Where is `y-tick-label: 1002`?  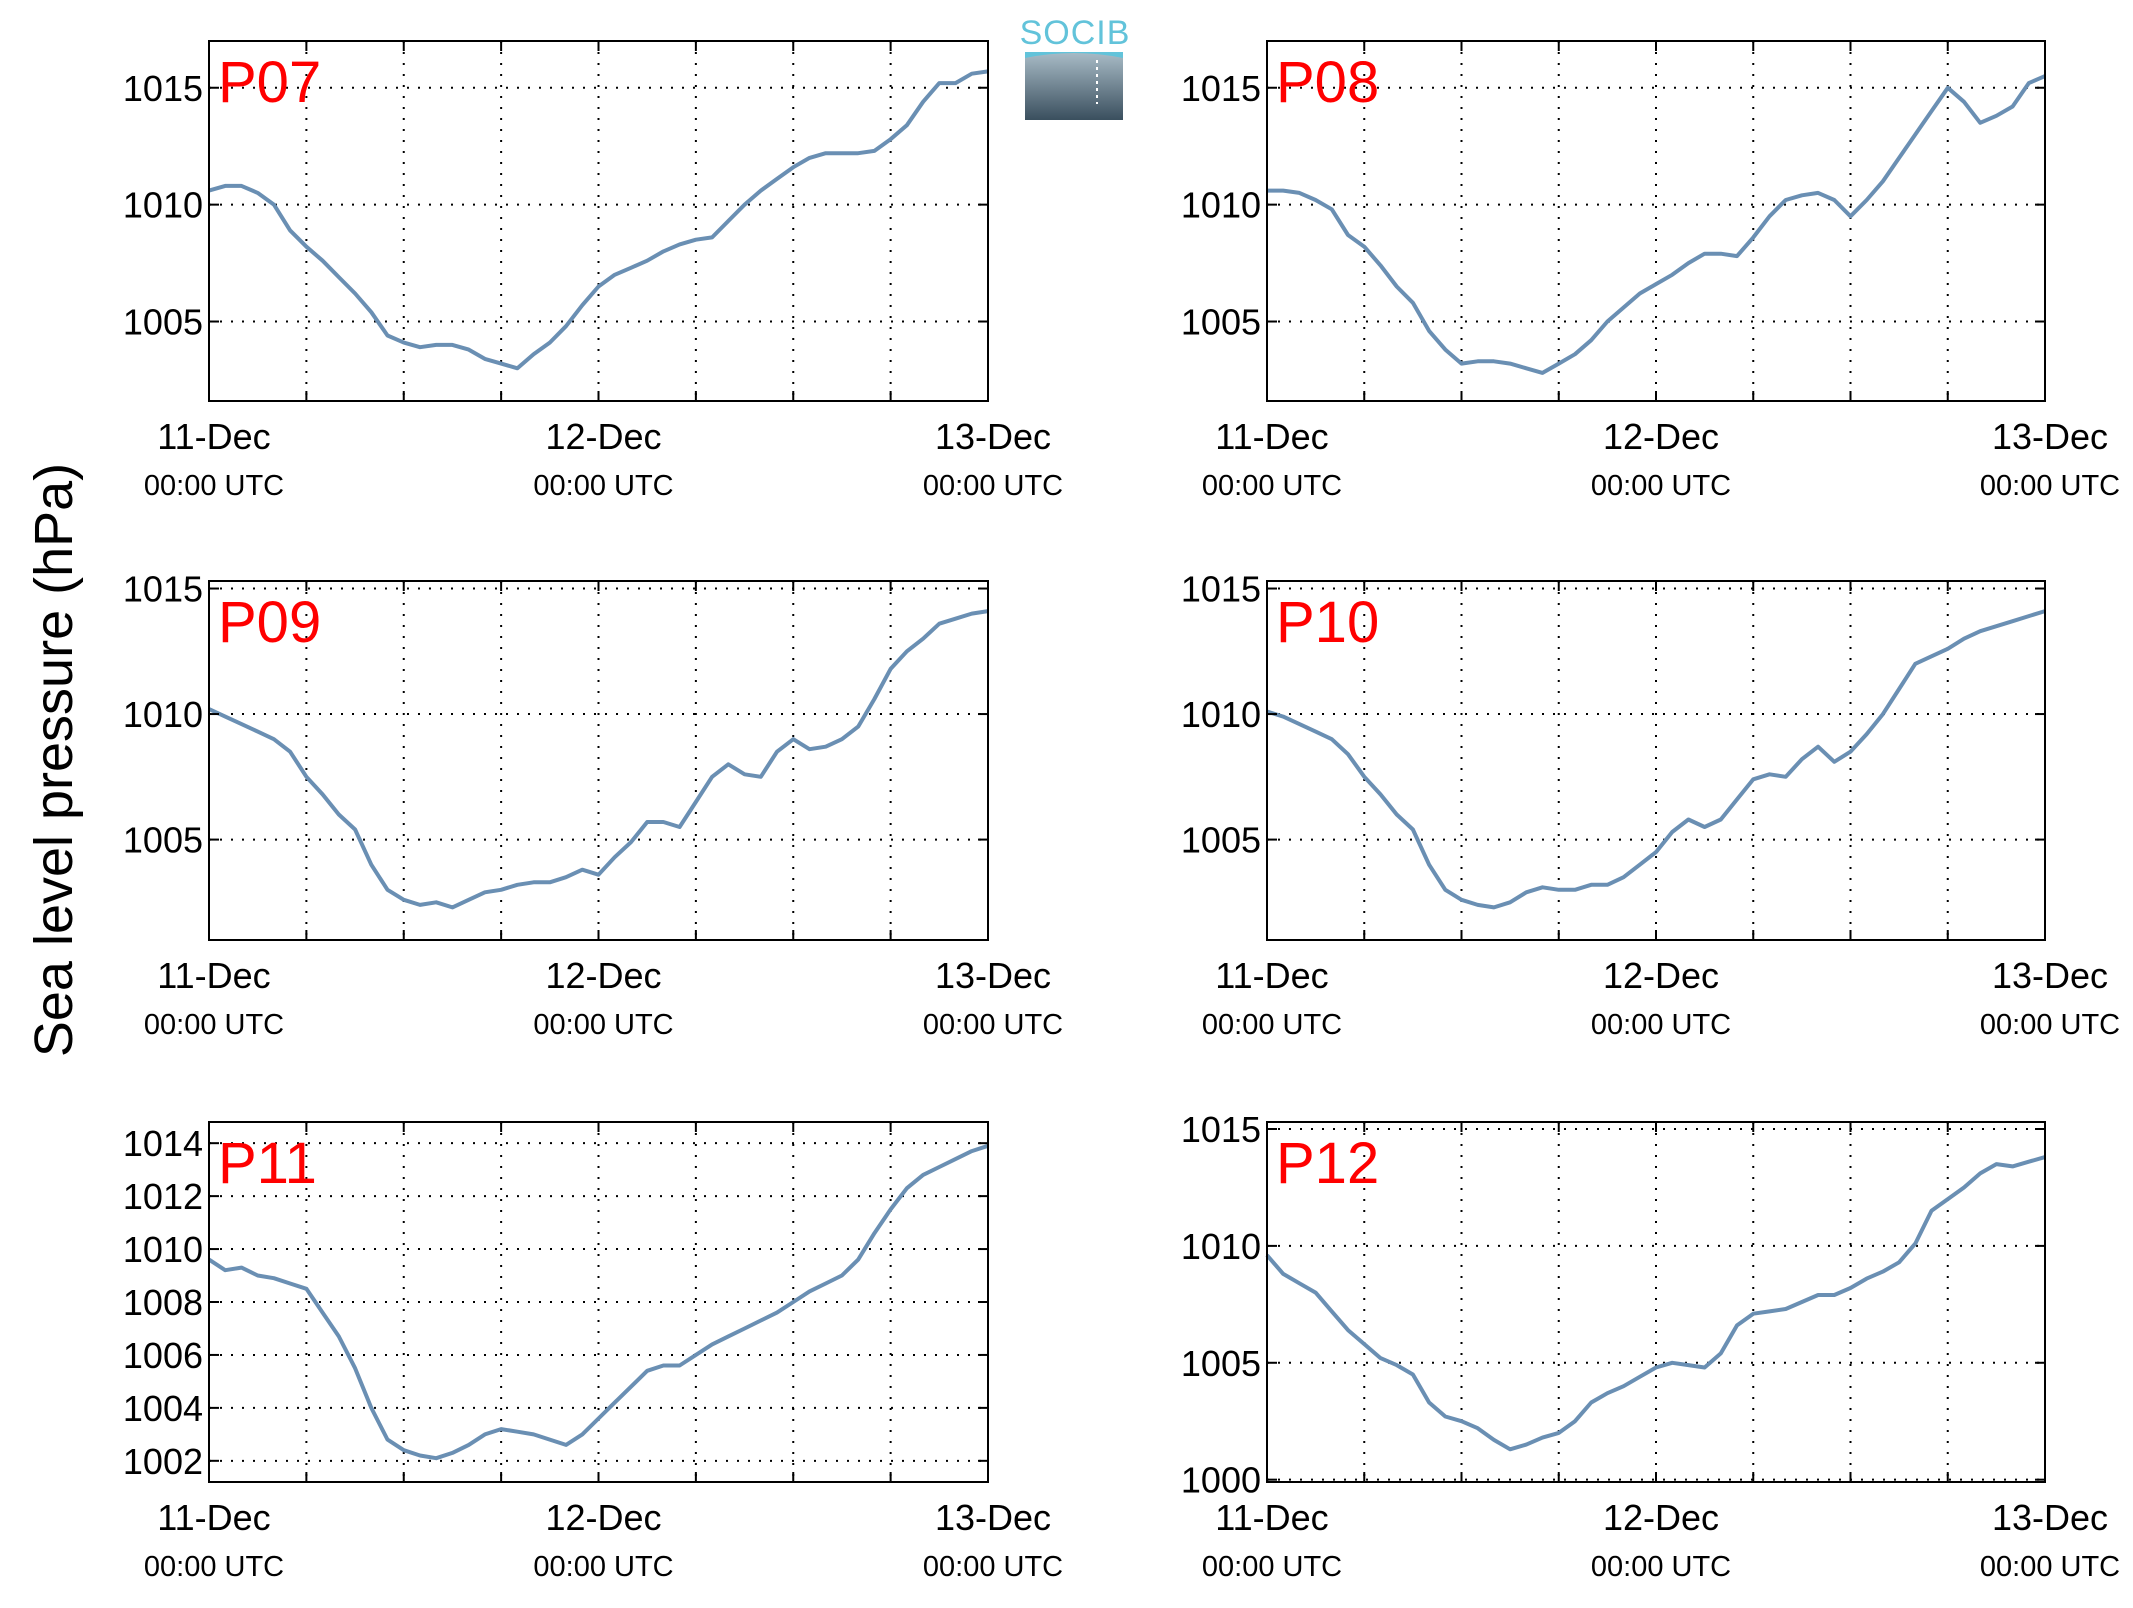 y-tick-label: 1002 is located at coordinates (163, 1461).